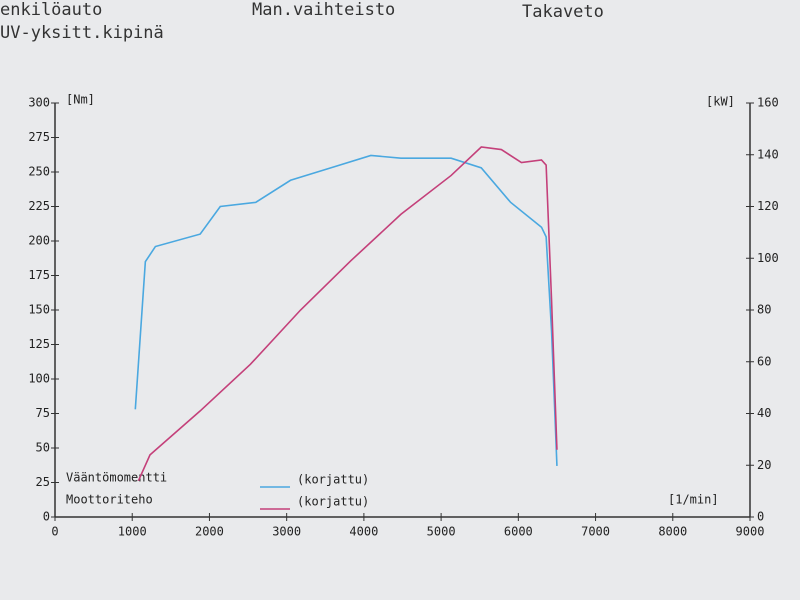  What do you see at coordinates (39, 275) in the screenshot?
I see `y-tick-label: 175` at bounding box center [39, 275].